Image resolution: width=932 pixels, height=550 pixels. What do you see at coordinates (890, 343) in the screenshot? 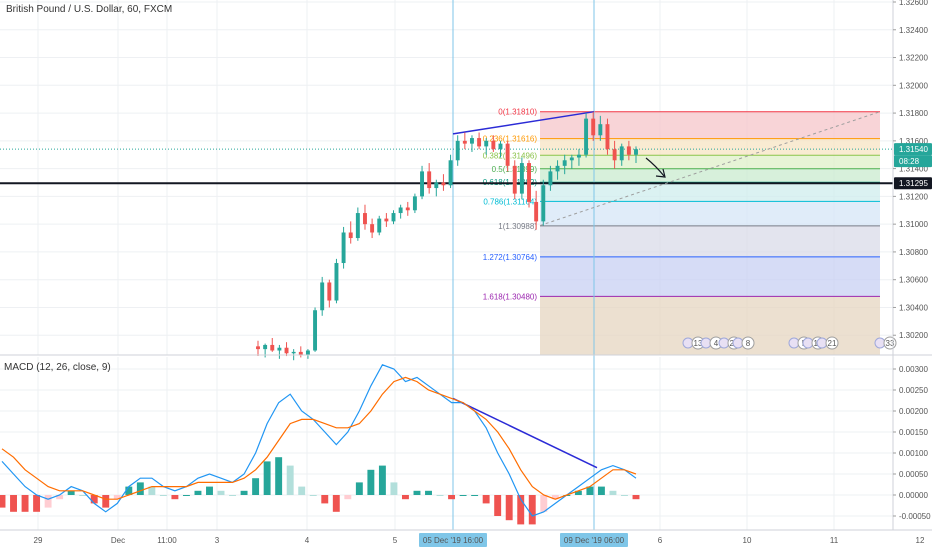
I see `event-count-text: 33` at bounding box center [890, 343].